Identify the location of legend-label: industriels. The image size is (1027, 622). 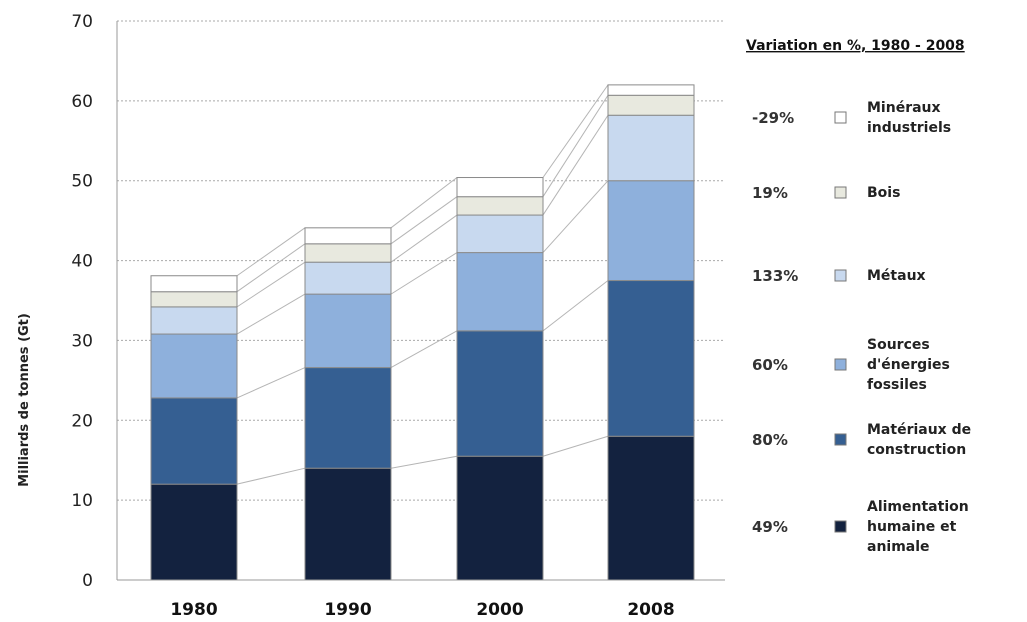
(909, 128).